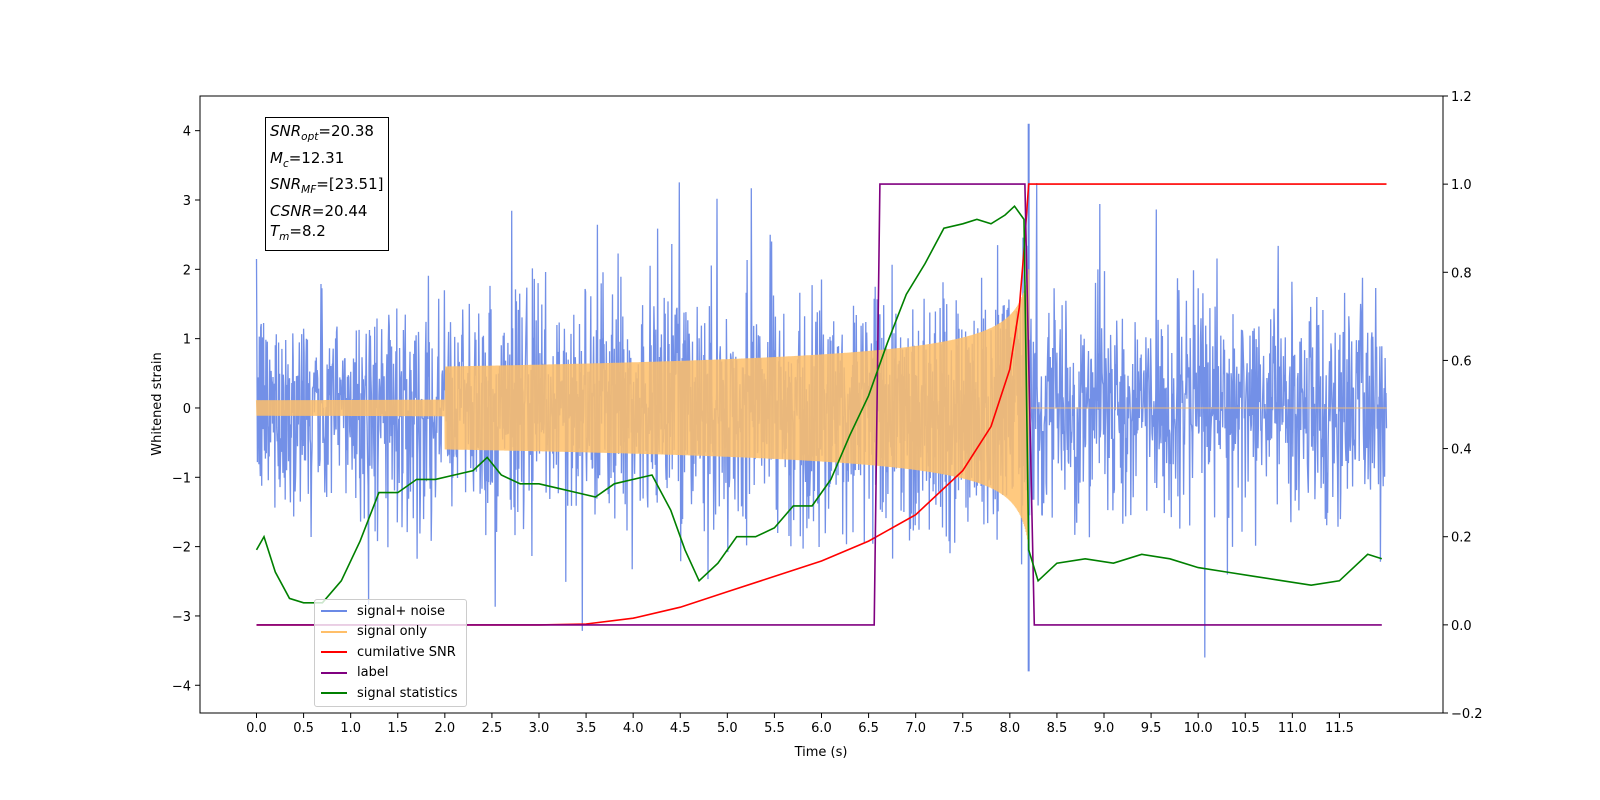  Describe the element at coordinates (962, 728) in the screenshot. I see `x-tick-label: 7.5` at that location.